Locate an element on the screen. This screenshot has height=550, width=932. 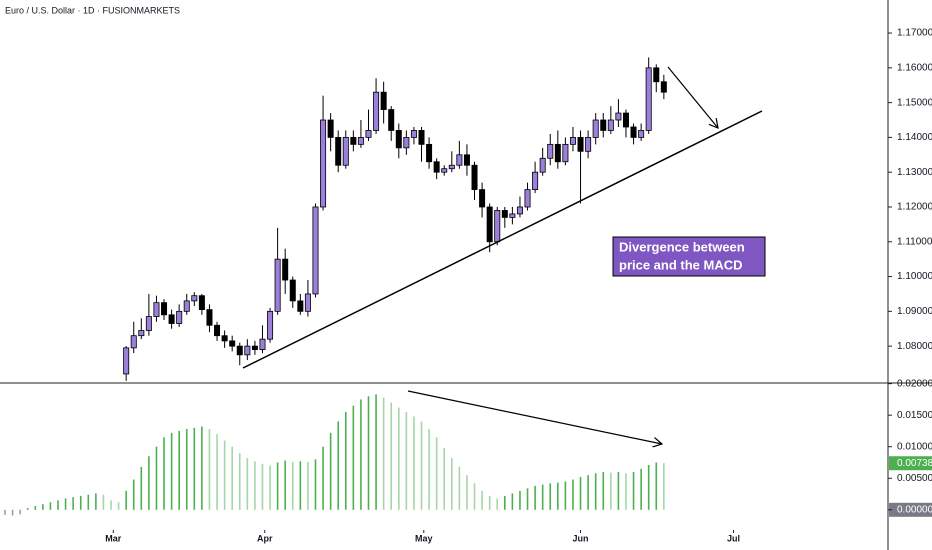
y-tick-label: 1.10000 is located at coordinates (914, 276).